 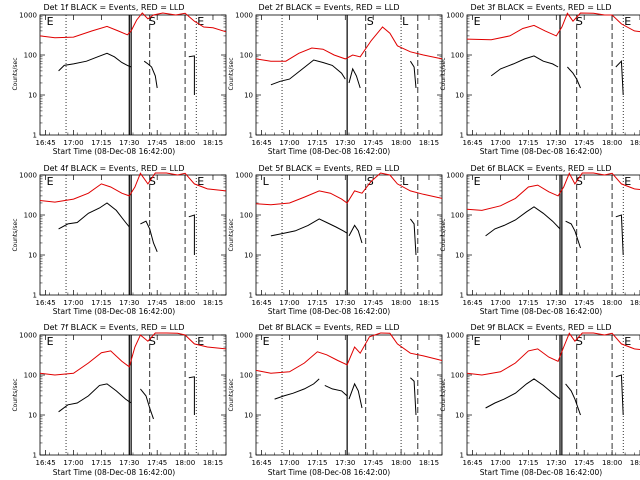 I want to click on plot-title: Det 8f BLACK = Events, RED = LLD, so click(x=328, y=327).